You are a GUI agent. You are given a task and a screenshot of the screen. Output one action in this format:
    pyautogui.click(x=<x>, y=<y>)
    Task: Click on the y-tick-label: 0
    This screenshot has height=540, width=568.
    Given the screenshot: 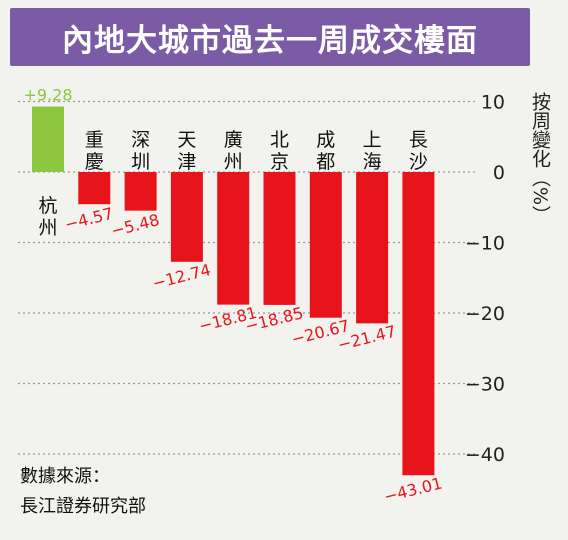 What is the action you would take?
    pyautogui.click(x=499, y=173)
    